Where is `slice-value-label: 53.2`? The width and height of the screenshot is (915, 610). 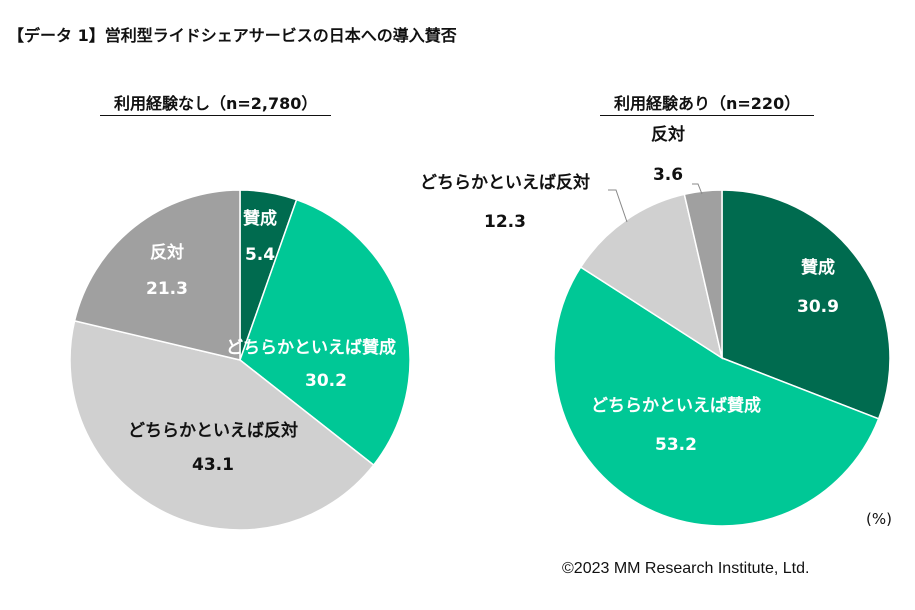 slice-value-label: 53.2 is located at coordinates (676, 445).